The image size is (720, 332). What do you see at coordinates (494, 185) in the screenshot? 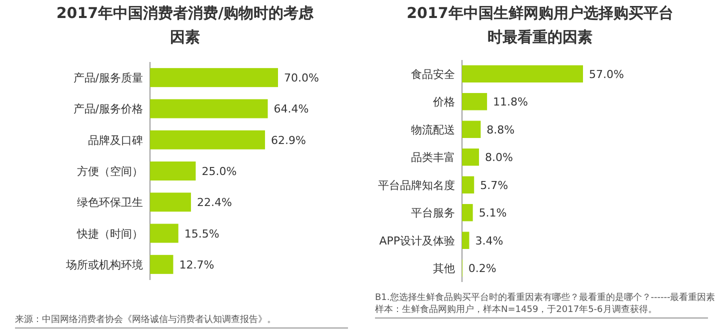
I see `data-label: 5.7%` at bounding box center [494, 185].